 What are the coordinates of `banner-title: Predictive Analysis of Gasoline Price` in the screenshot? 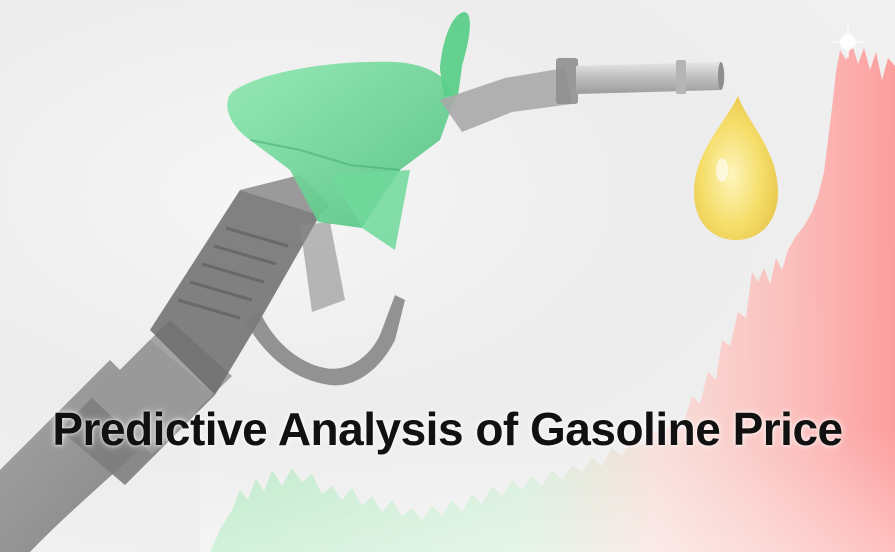 It's located at (447, 429).